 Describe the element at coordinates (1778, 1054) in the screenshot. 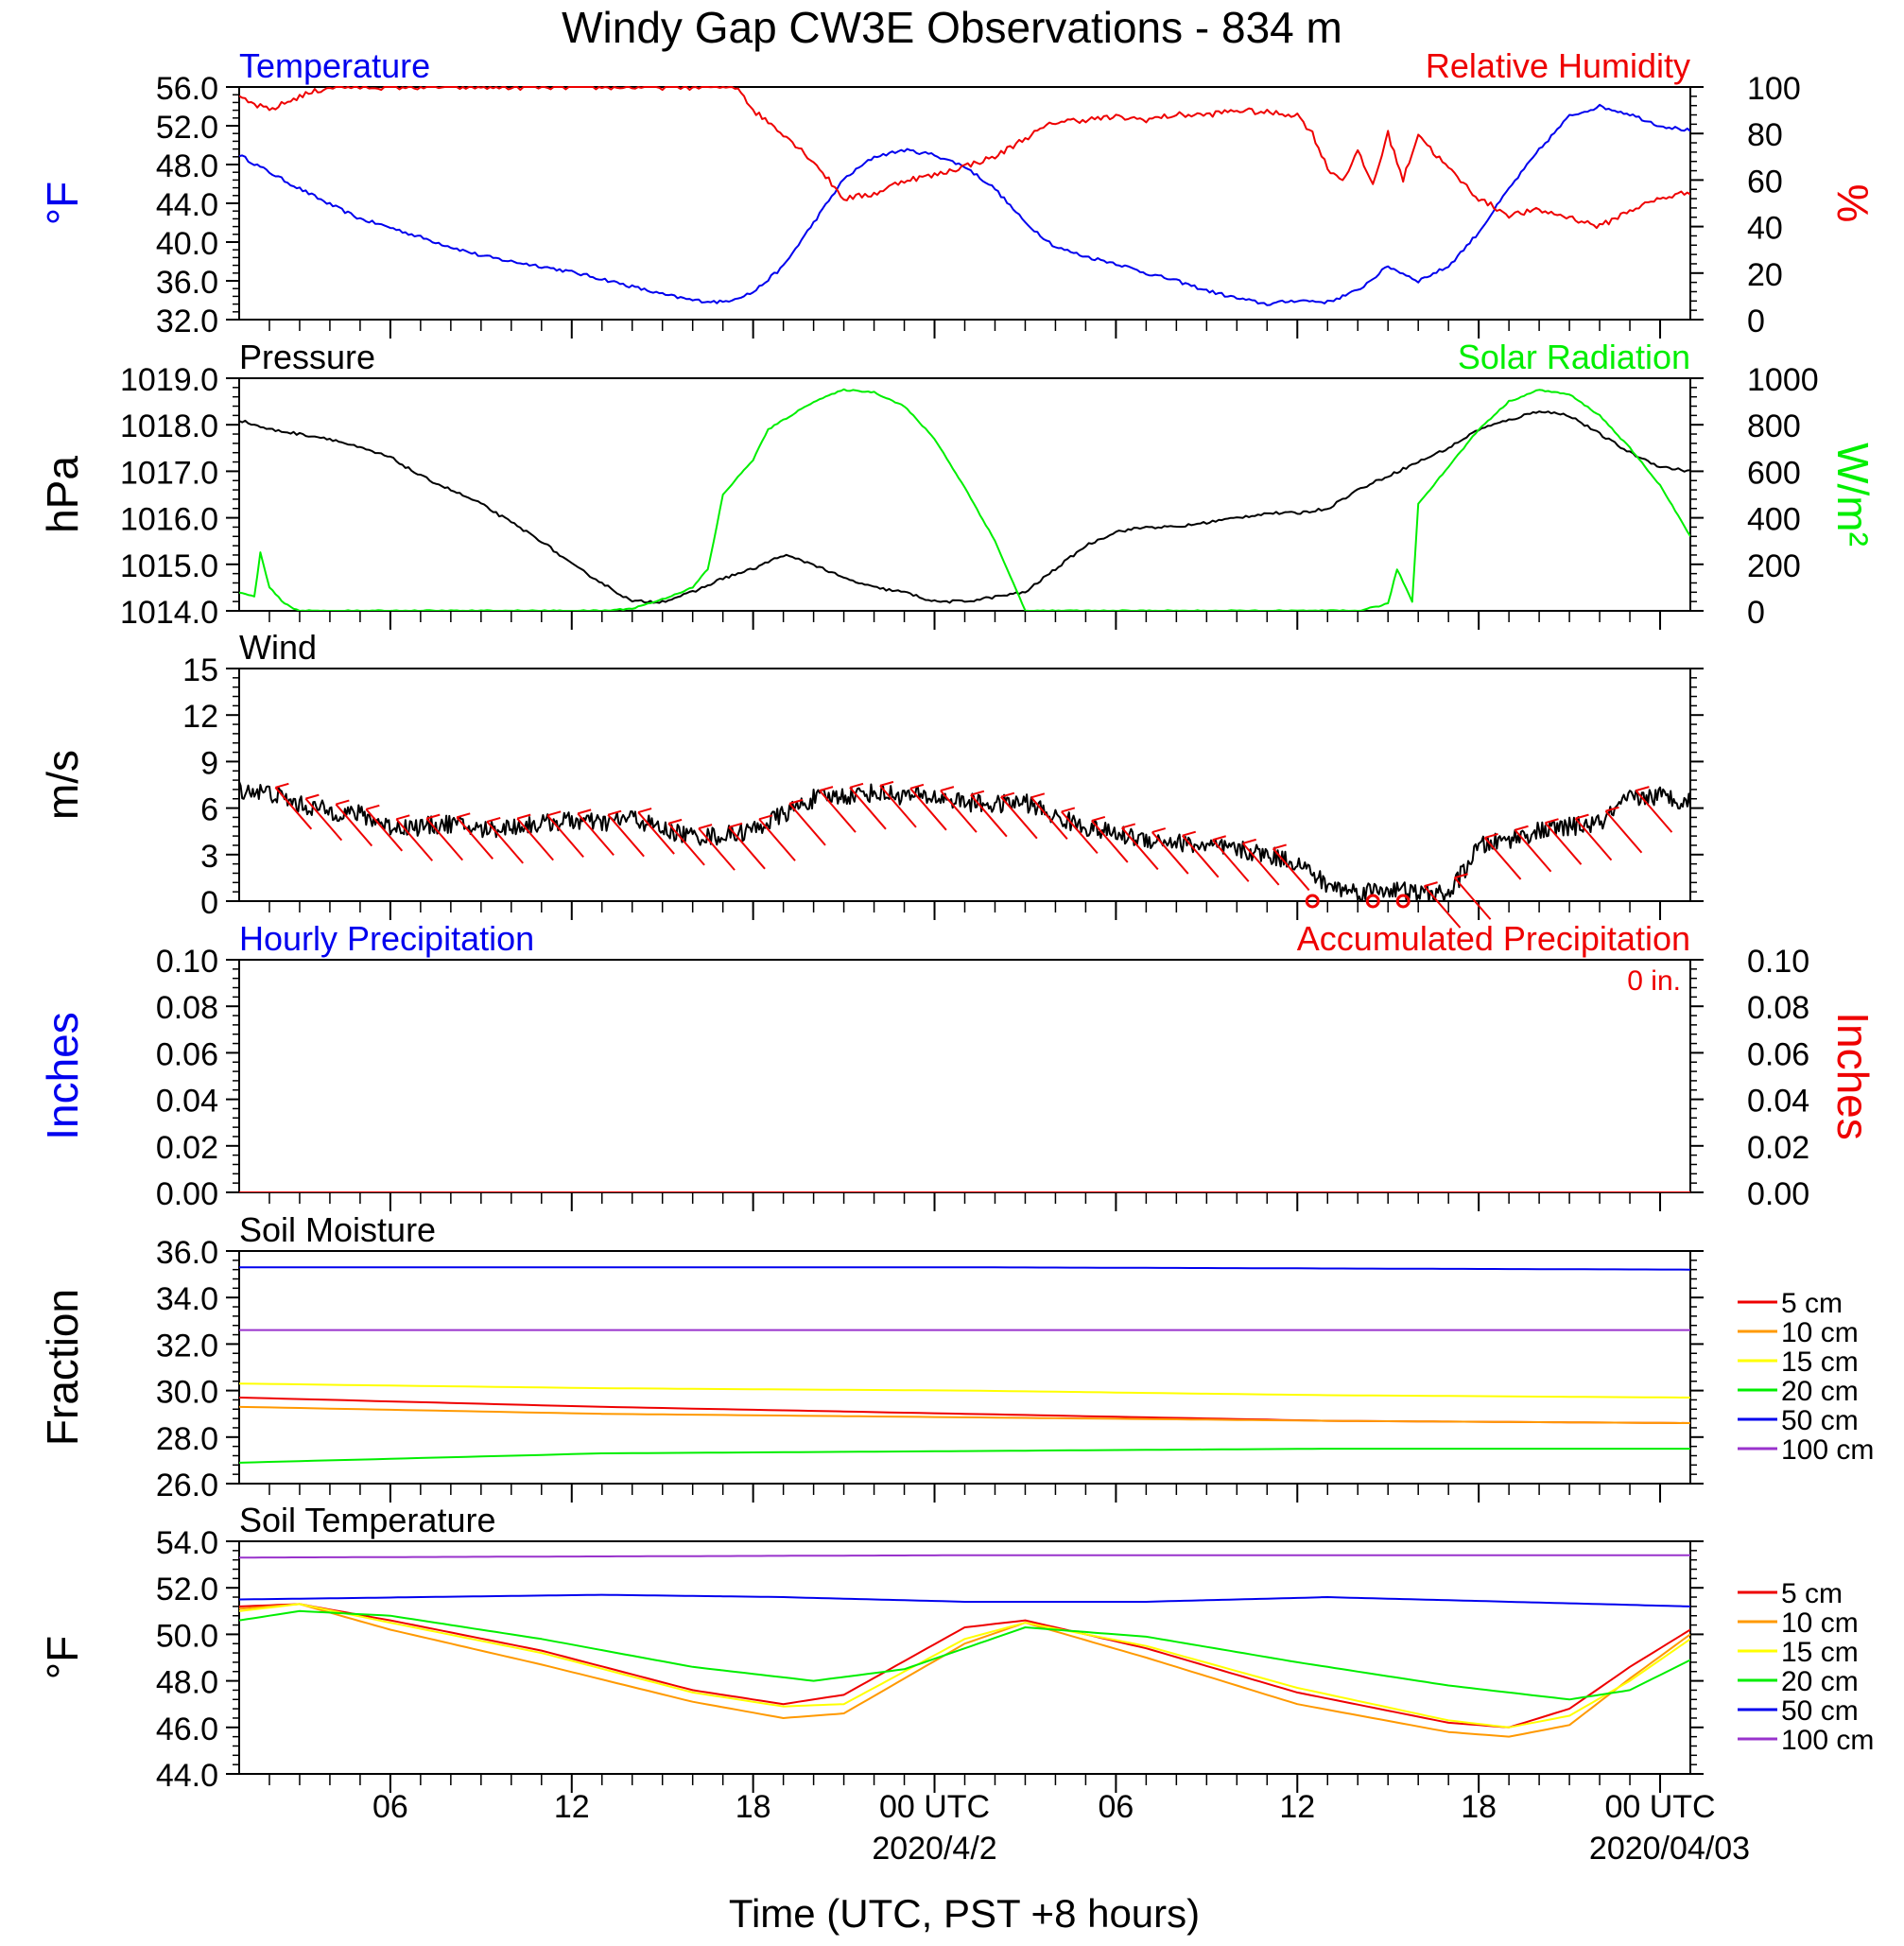

I see `y-tick-label-right: 0.06` at that location.